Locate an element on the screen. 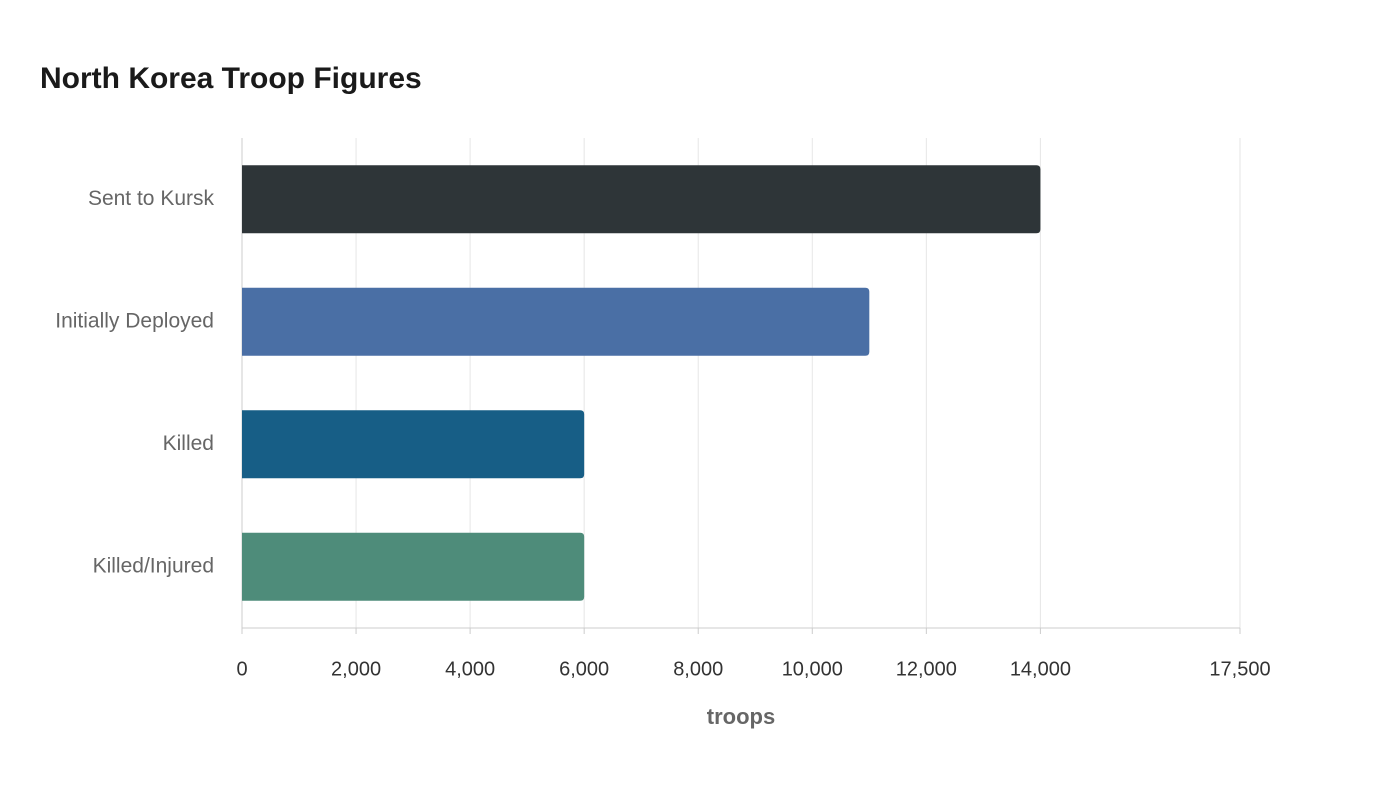  x-axis-title: troops is located at coordinates (741, 716).